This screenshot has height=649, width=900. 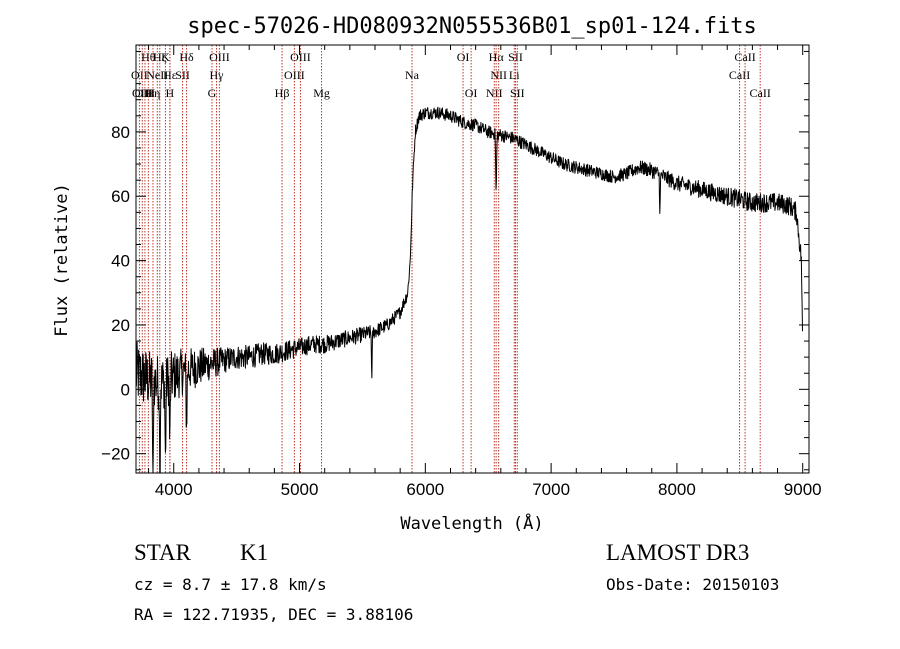 I want to click on line-label: Na, so click(x=412, y=75).